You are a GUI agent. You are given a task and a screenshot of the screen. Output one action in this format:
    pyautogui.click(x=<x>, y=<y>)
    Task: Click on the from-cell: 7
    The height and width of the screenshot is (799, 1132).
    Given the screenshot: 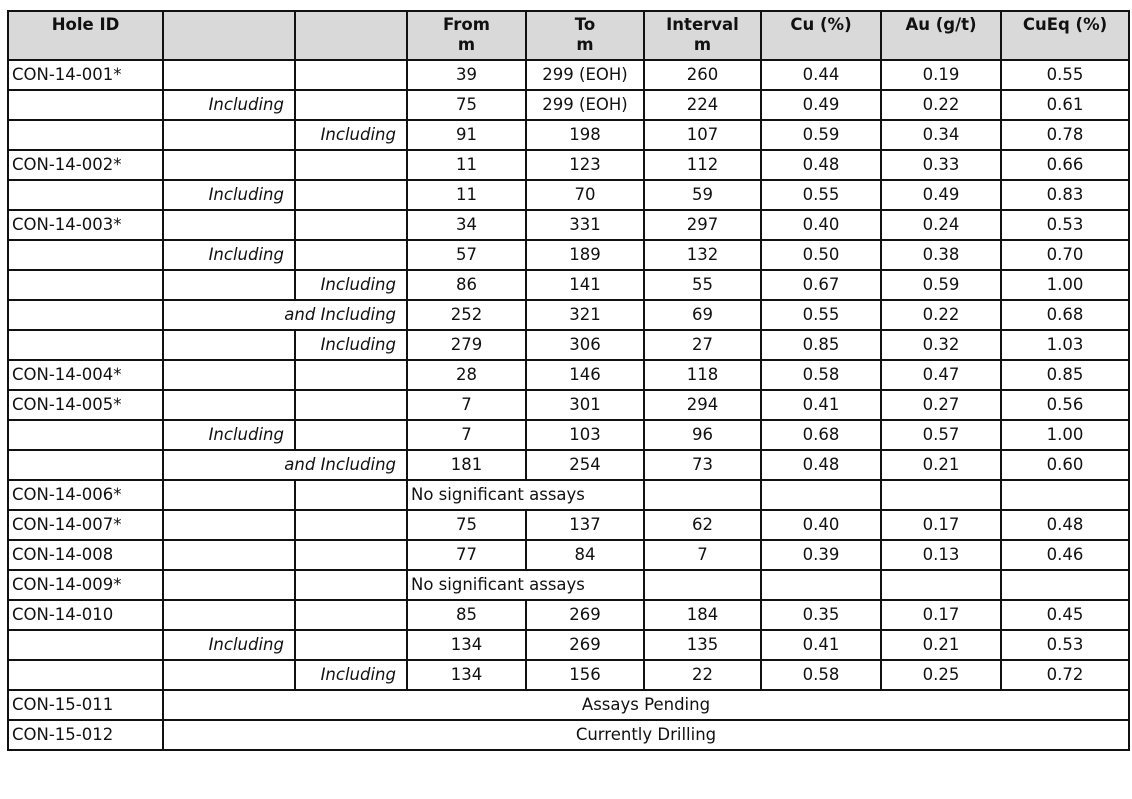 What is the action you would take?
    pyautogui.click(x=466, y=435)
    